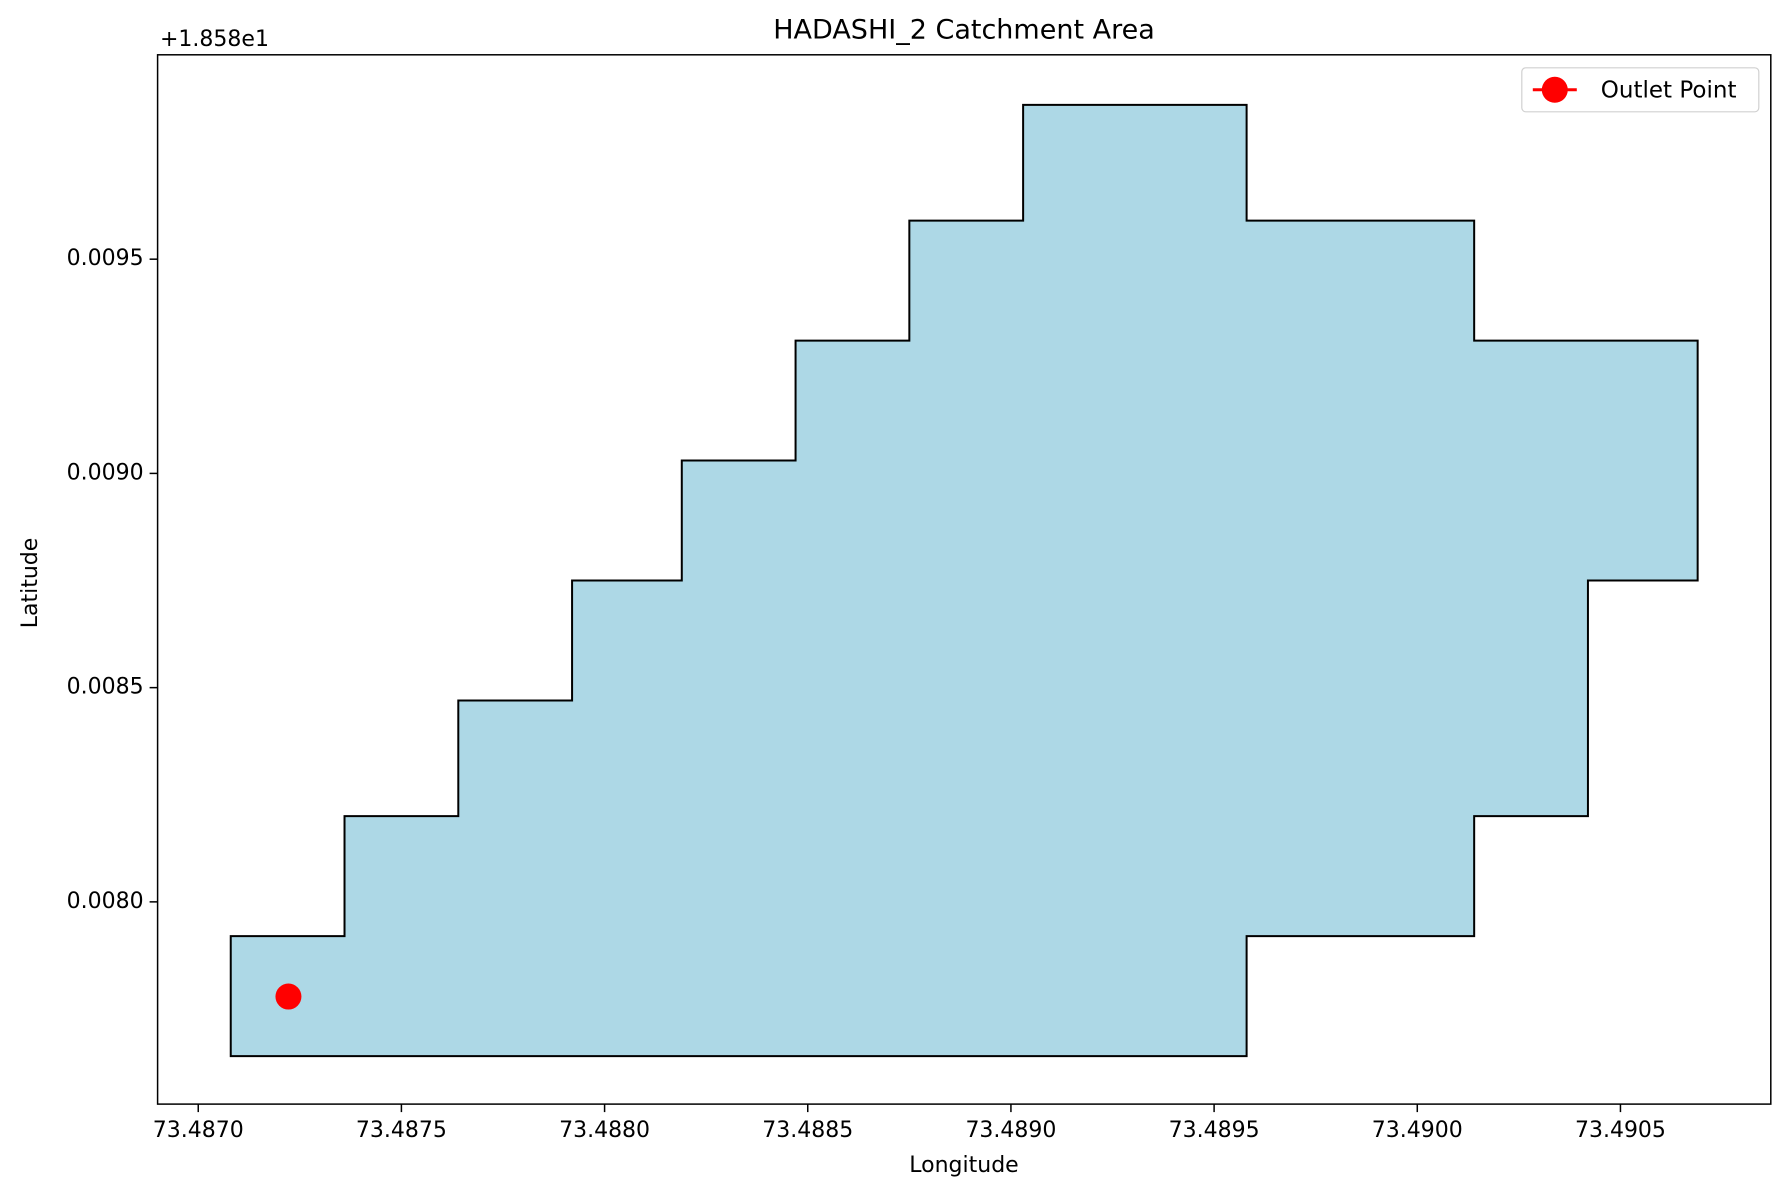 This screenshot has width=1781, height=1192. What do you see at coordinates (30, 583) in the screenshot?
I see `y-axis-label: Latitude` at bounding box center [30, 583].